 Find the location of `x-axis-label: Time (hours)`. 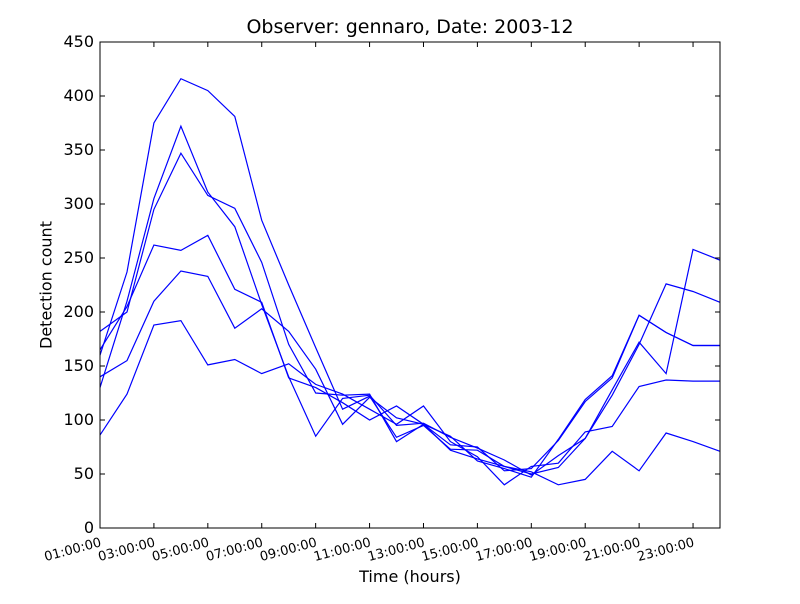

x-axis-label: Time (hours) is located at coordinates (410, 576).